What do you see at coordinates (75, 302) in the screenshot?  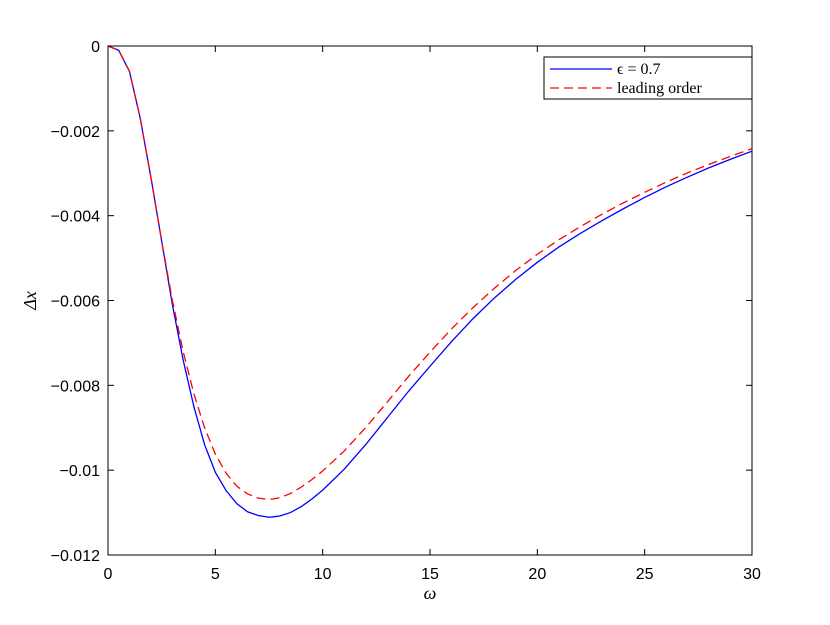 I see `y-tick-label: −0.006` at bounding box center [75, 302].